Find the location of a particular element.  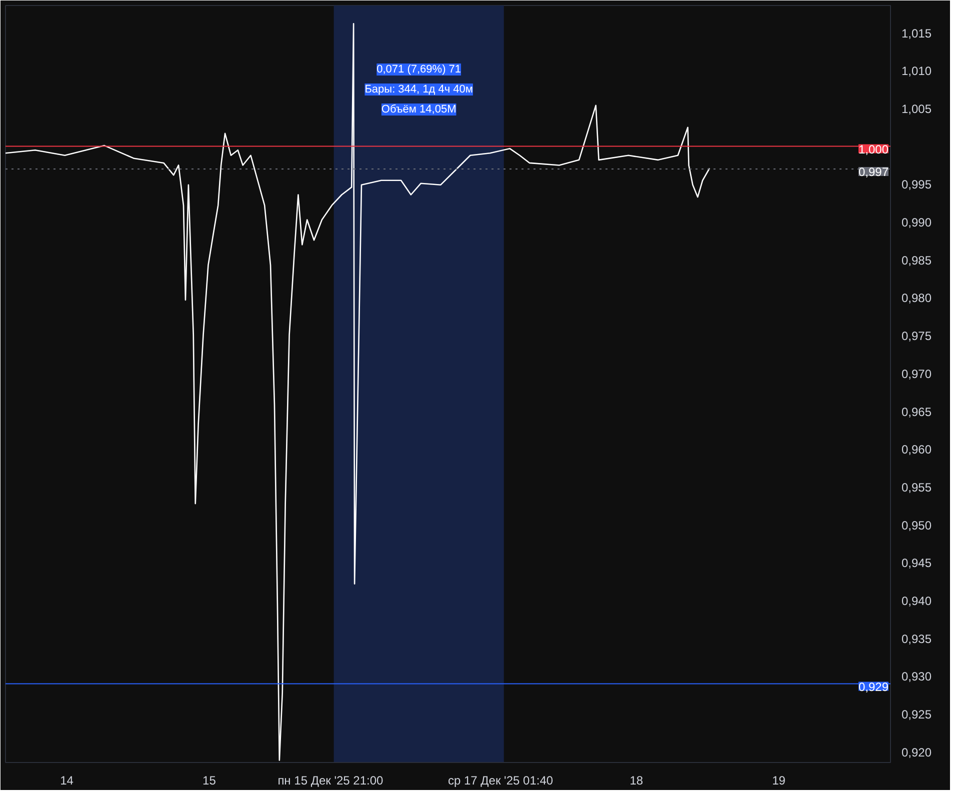

y-tick-label: 0,975 is located at coordinates (917, 336).